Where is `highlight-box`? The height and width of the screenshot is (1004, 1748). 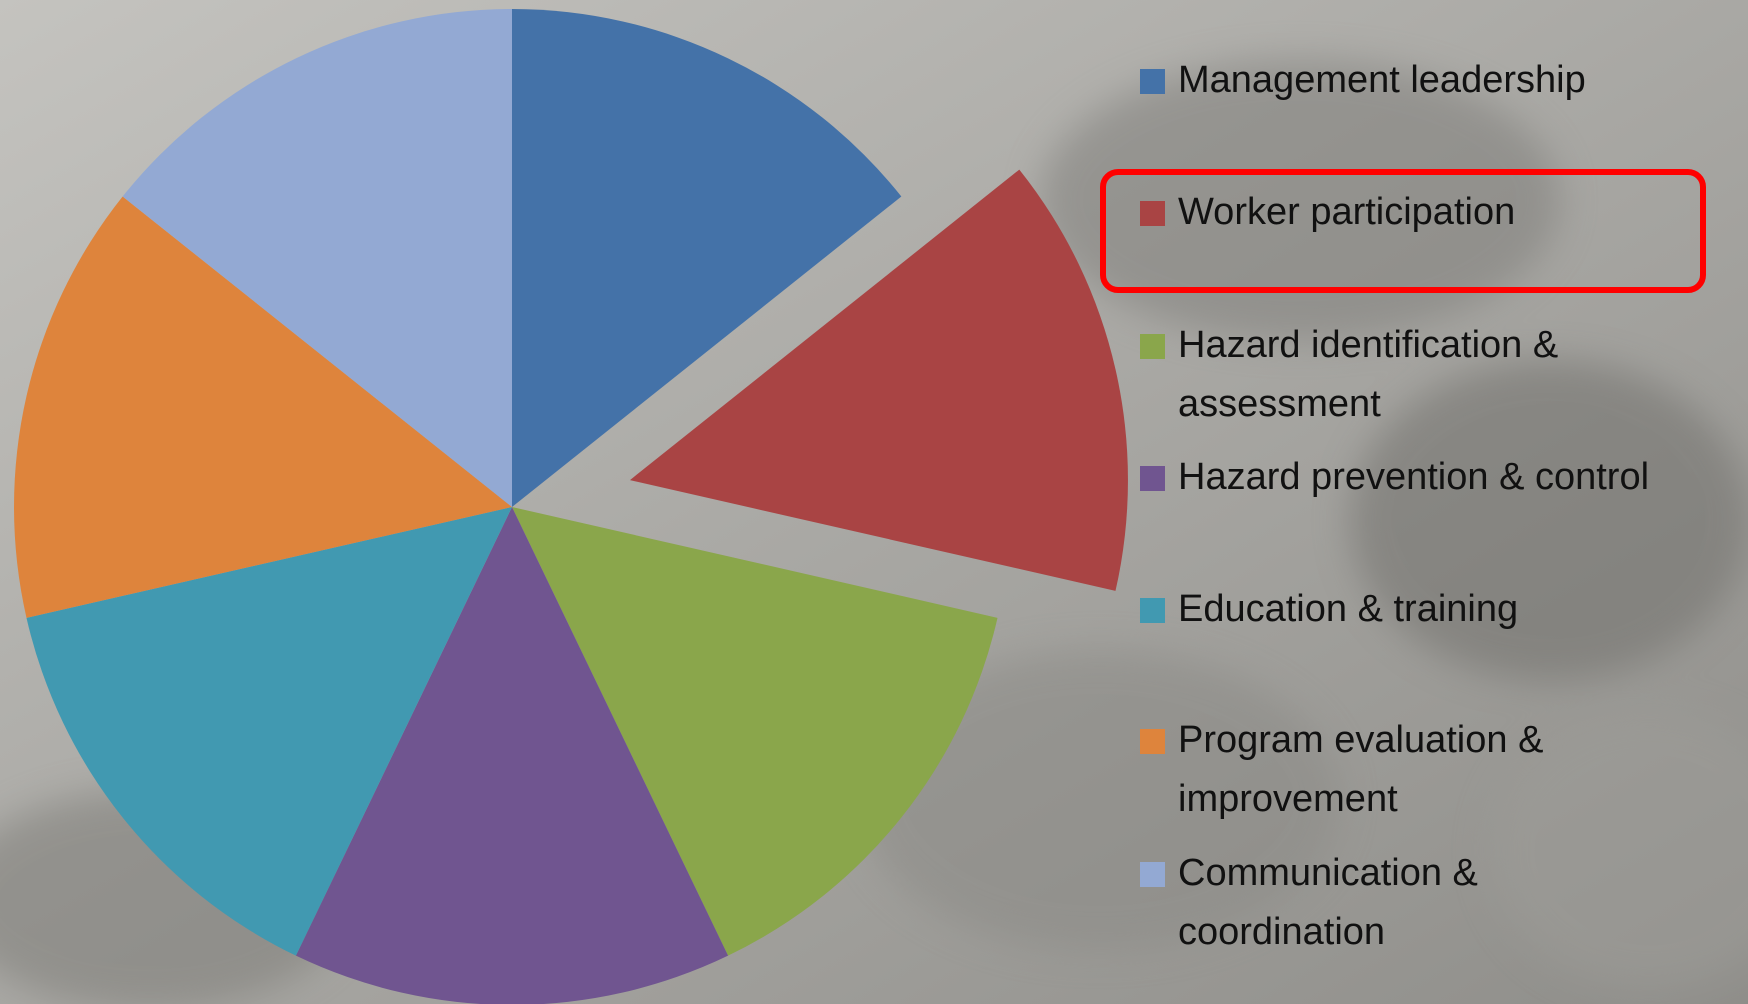
highlight-box is located at coordinates (1403, 231).